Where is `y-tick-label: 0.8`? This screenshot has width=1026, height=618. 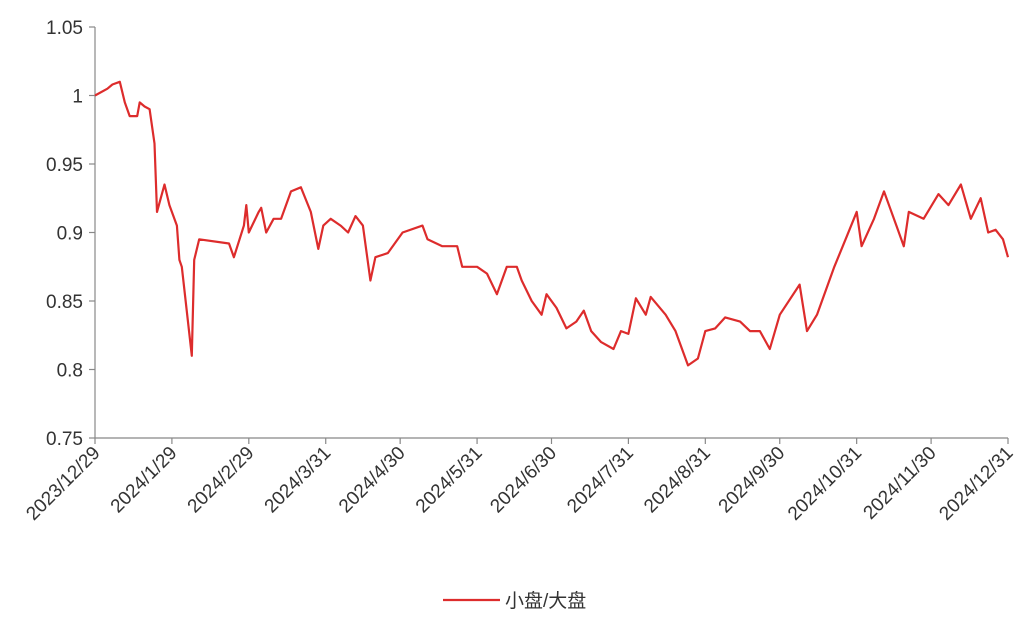 y-tick-label: 0.8 is located at coordinates (70, 371).